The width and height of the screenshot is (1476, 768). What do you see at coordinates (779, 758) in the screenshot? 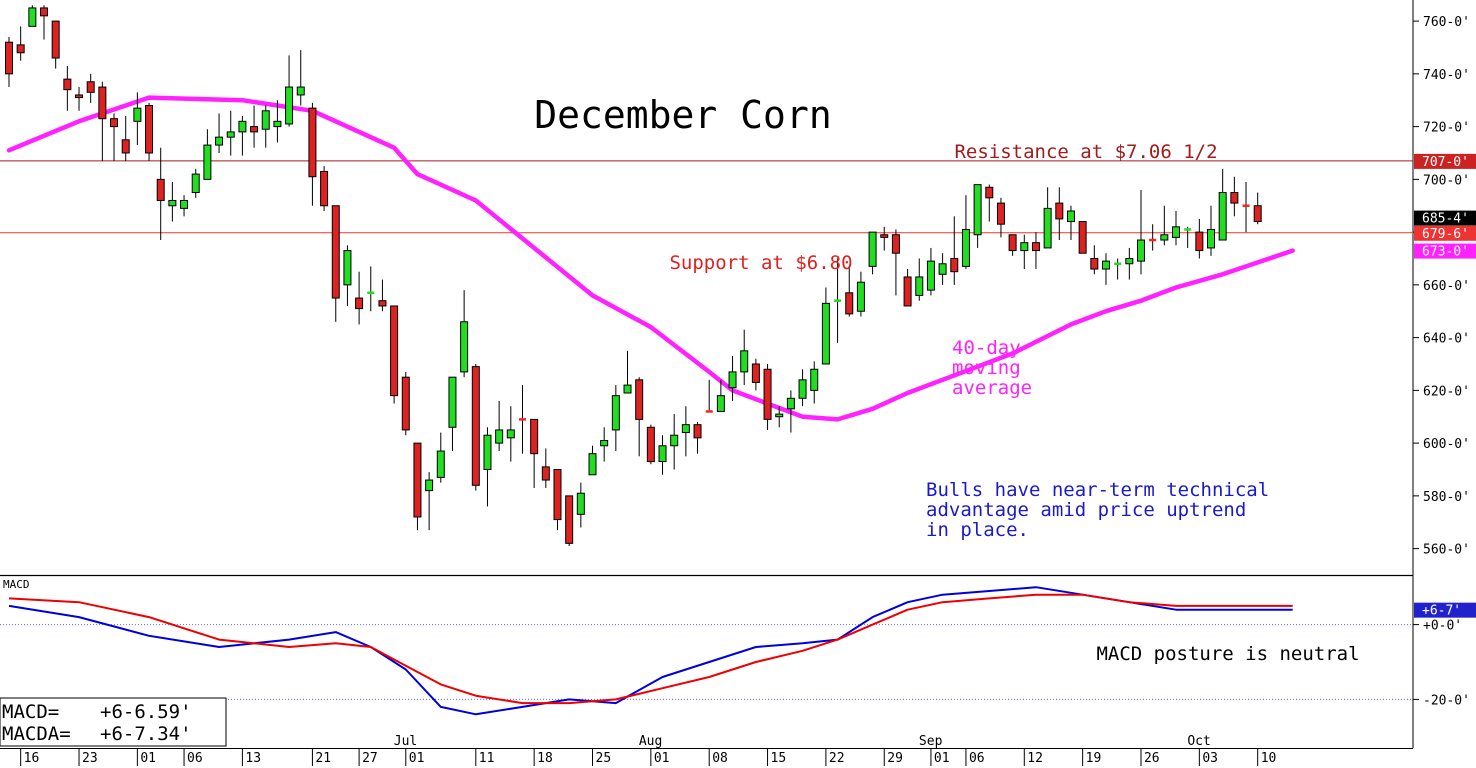
I see `x-day-label: 15` at bounding box center [779, 758].